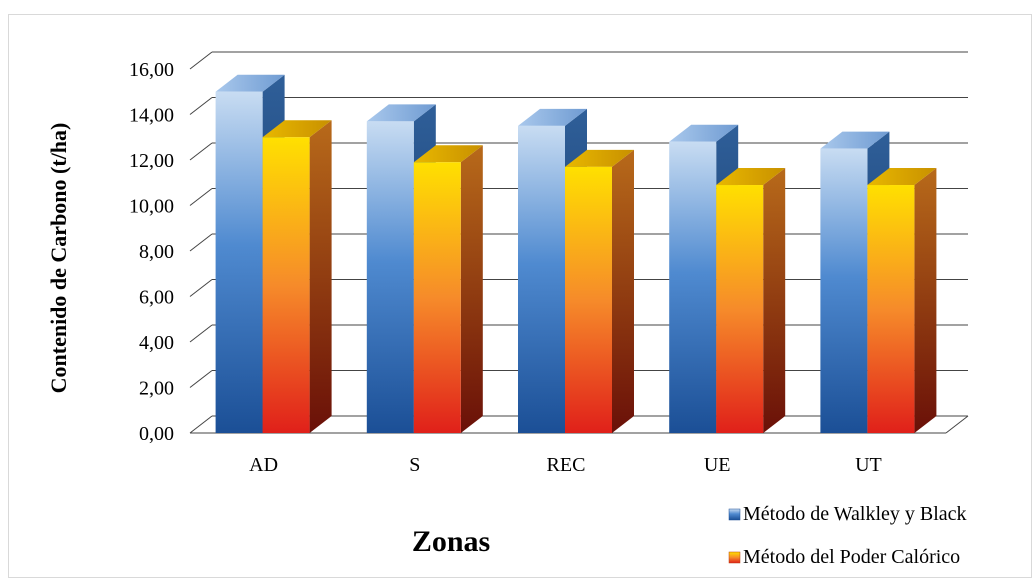 This screenshot has height=580, width=1035. I want to click on legend-label-poder: Método del Poder Calórico, so click(851, 557).